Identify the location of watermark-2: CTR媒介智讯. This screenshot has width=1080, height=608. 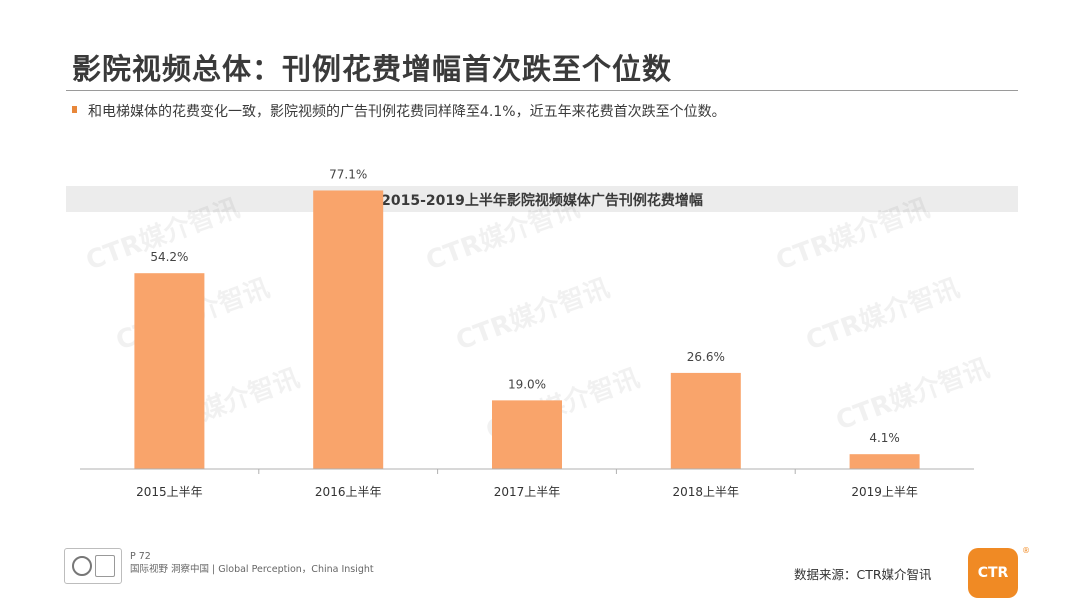
(502, 234).